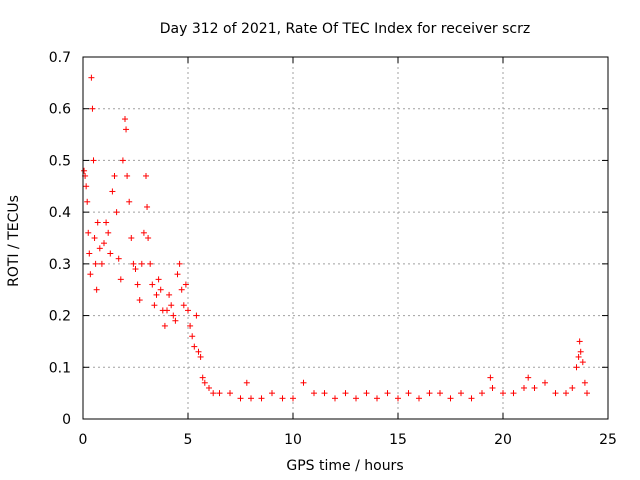 This screenshot has height=480, width=640. I want to click on x-tick-label: 15, so click(398, 440).